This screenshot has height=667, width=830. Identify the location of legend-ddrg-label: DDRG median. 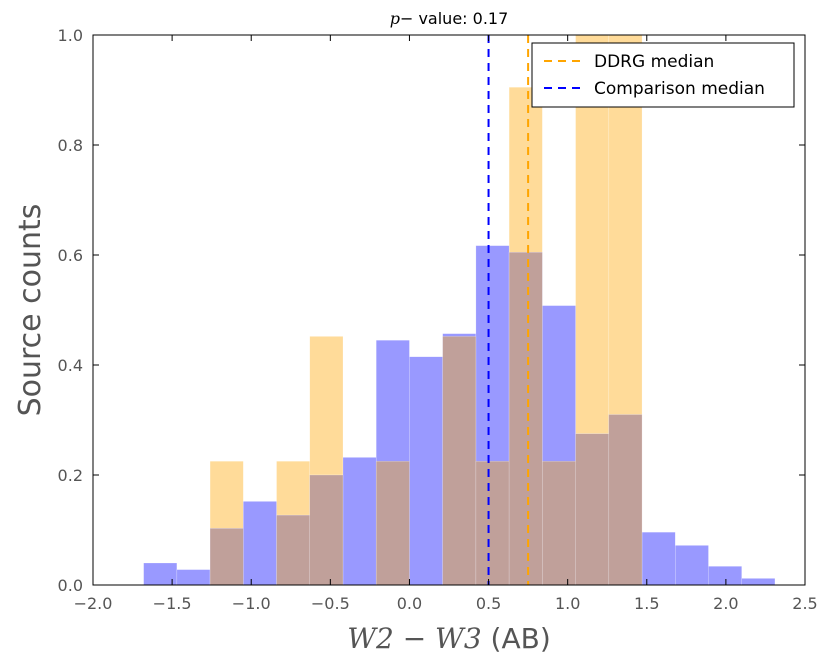
(654, 62).